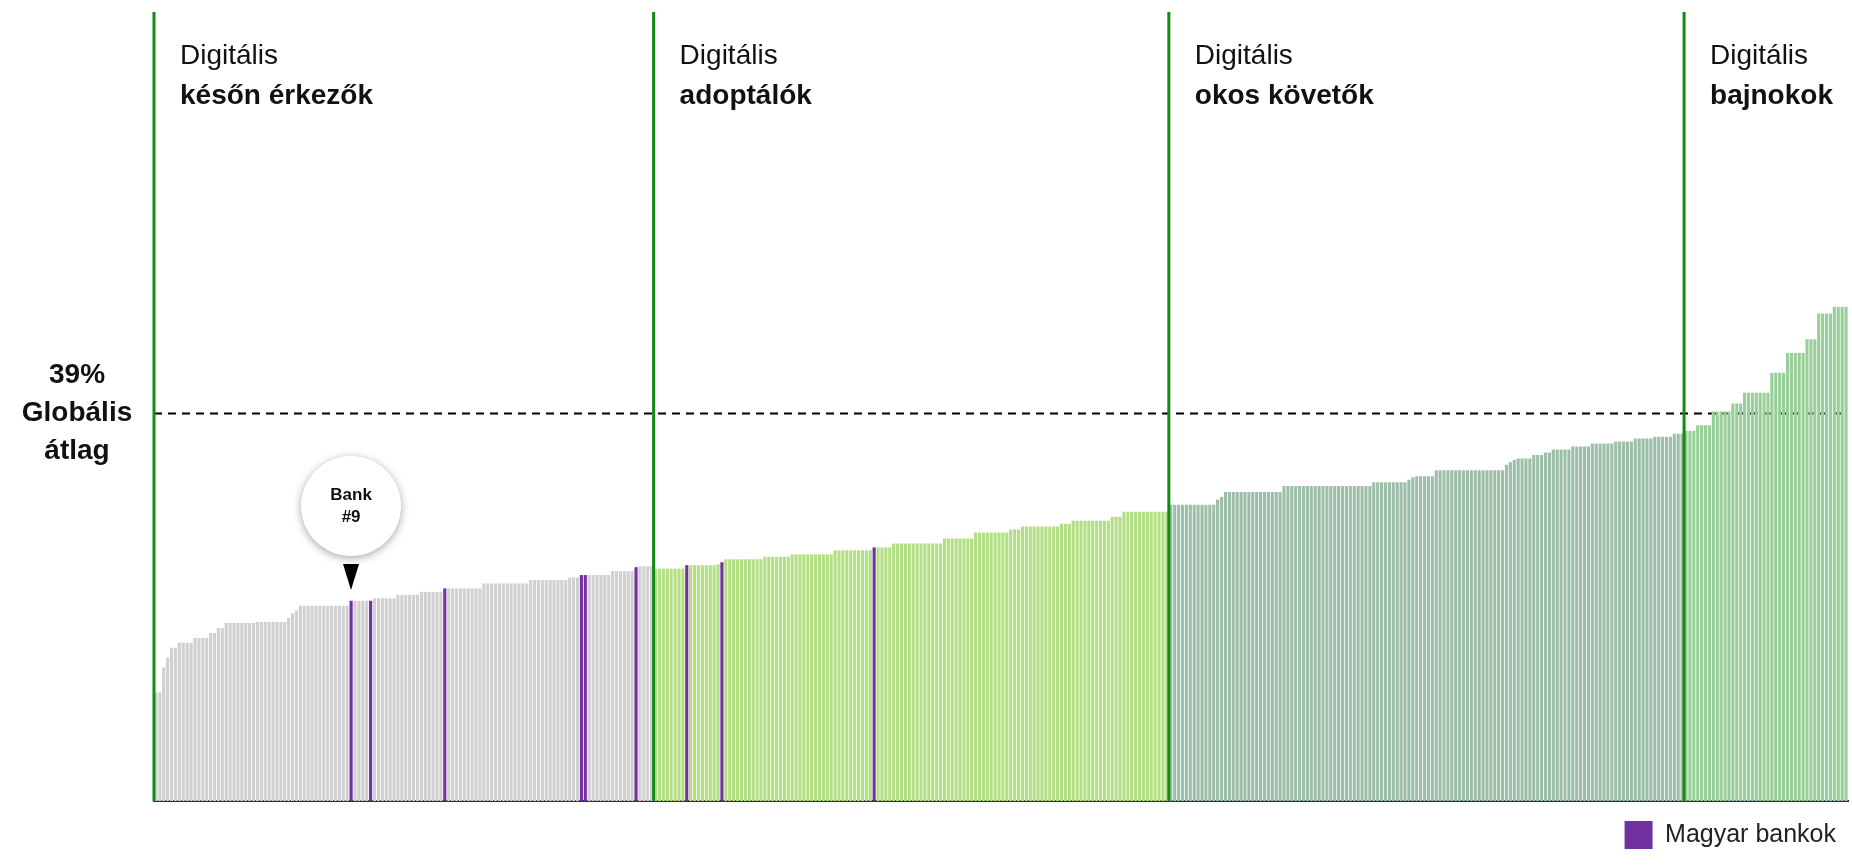 This screenshot has height=865, width=1852. What do you see at coordinates (1751, 832) in the screenshot?
I see `legend-label: Magyar bankok` at bounding box center [1751, 832].